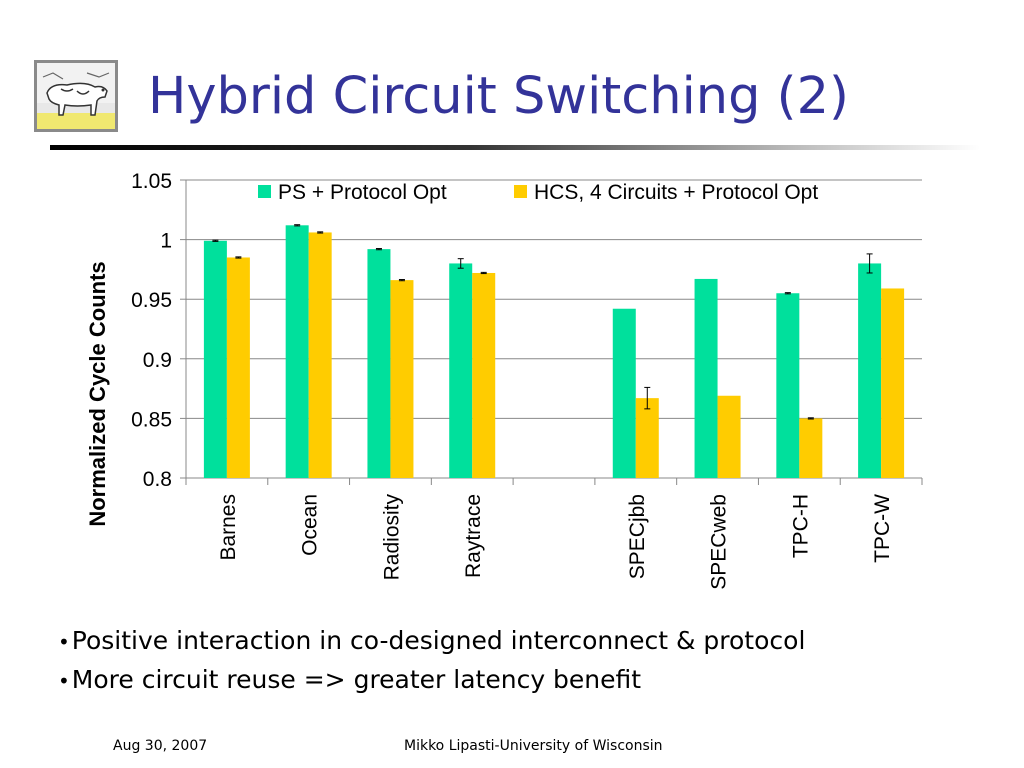 The width and height of the screenshot is (1024, 768). Describe the element at coordinates (151, 419) in the screenshot. I see `y-tick-label: 0.85` at that location.